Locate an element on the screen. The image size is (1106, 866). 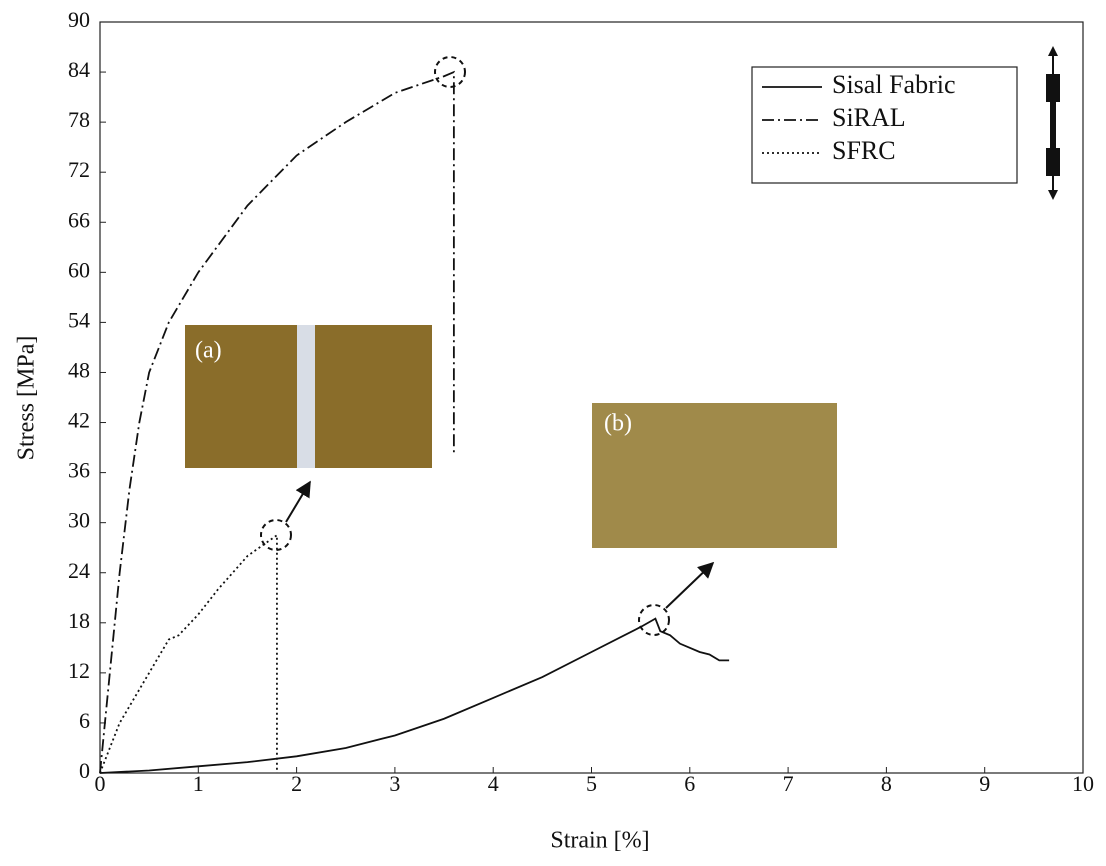
y-tick-label: 30 is located at coordinates (79, 520).